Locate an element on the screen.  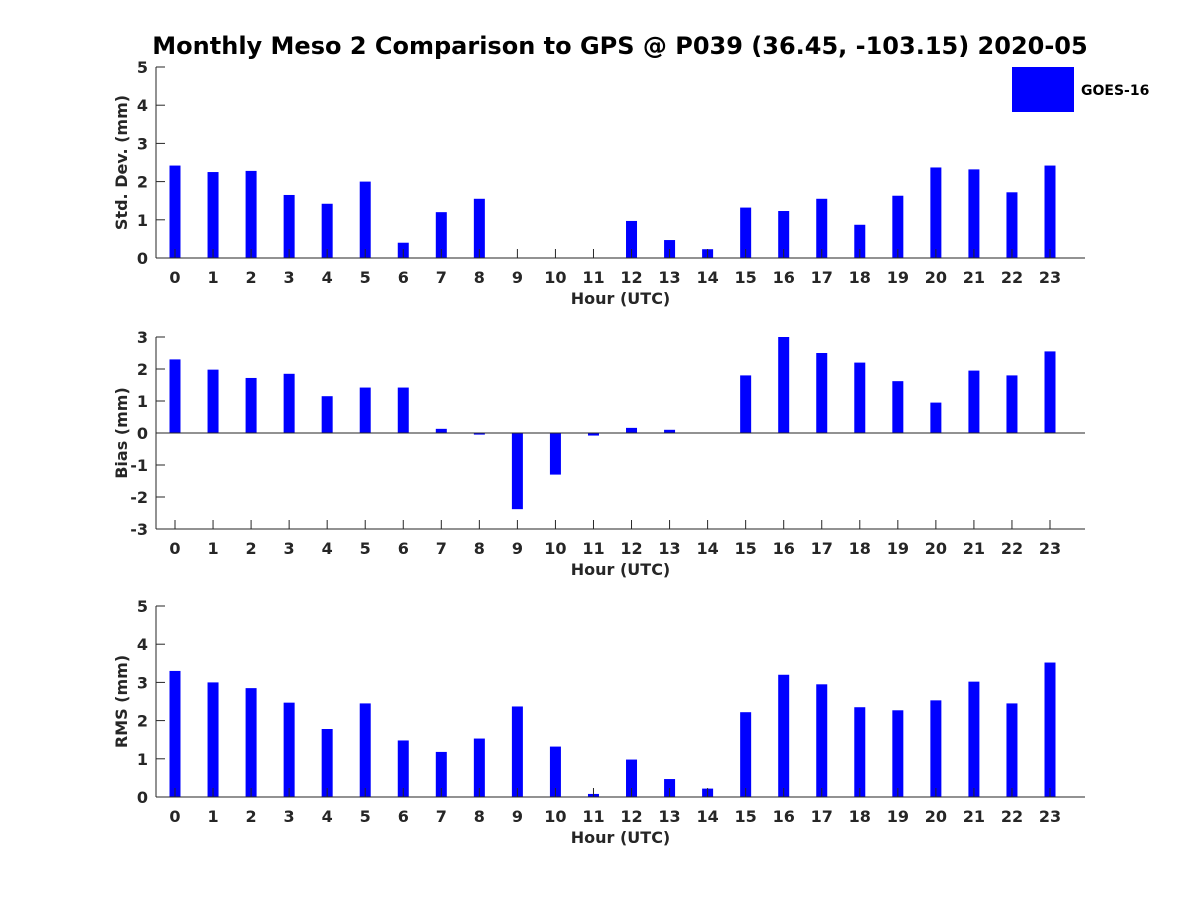
bias-x-tick-label: 14 is located at coordinates (707, 548).